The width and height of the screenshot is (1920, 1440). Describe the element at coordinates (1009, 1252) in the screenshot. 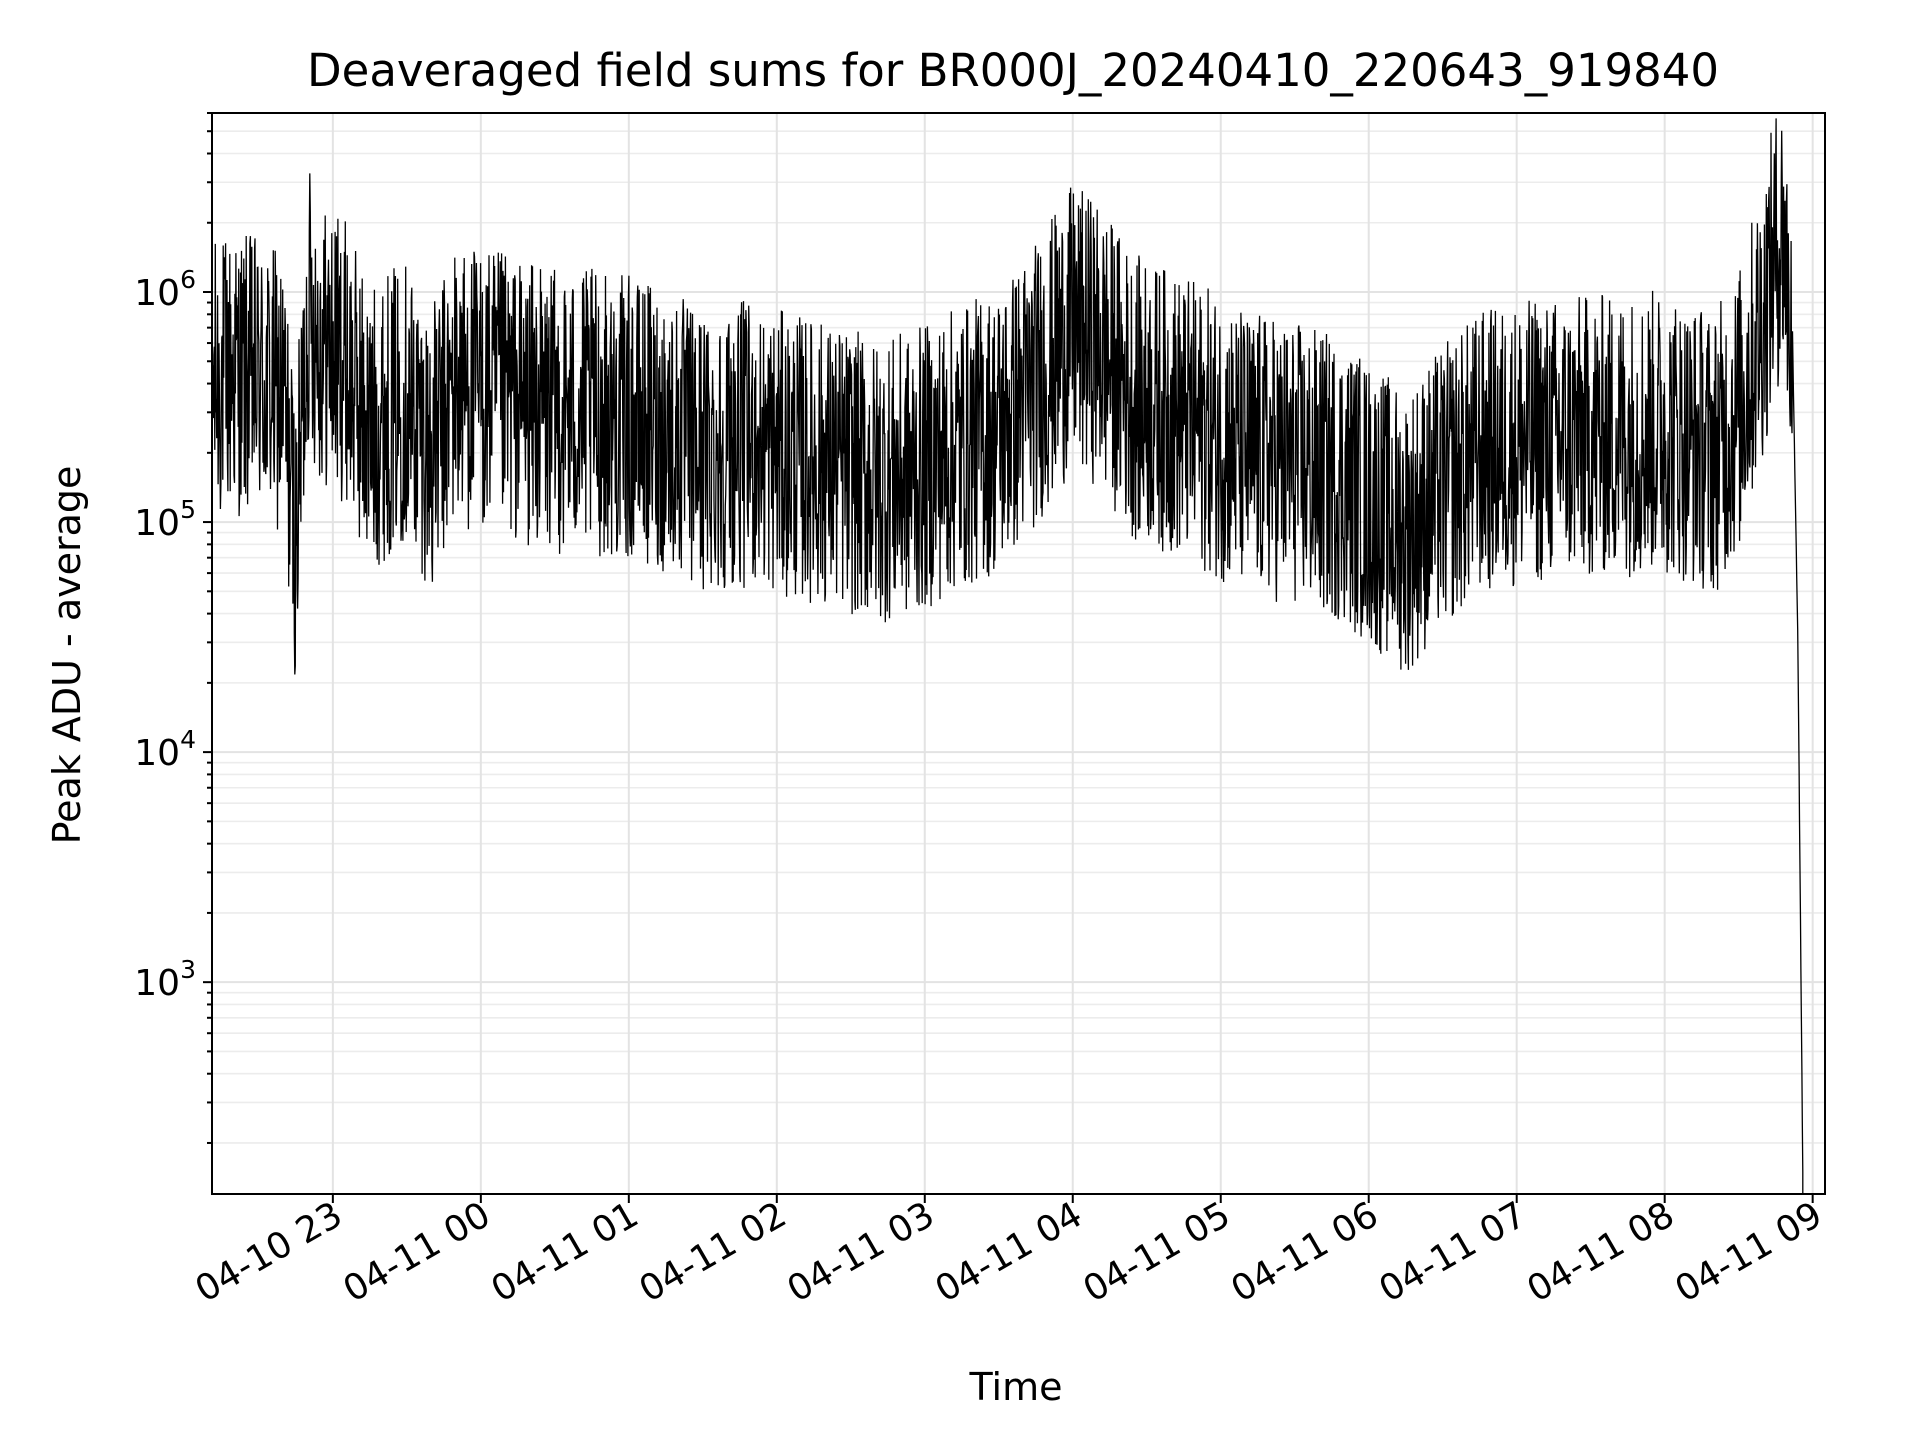

I see `x-tick-label: 04-11 04` at that location.